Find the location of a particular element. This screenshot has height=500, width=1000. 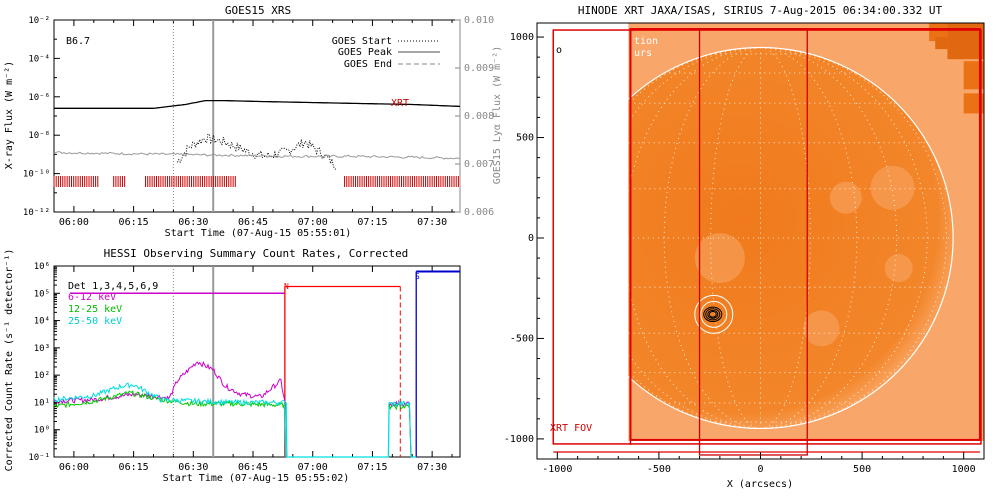

goes-y2-tick-label: 0.009 is located at coordinates (479, 68).